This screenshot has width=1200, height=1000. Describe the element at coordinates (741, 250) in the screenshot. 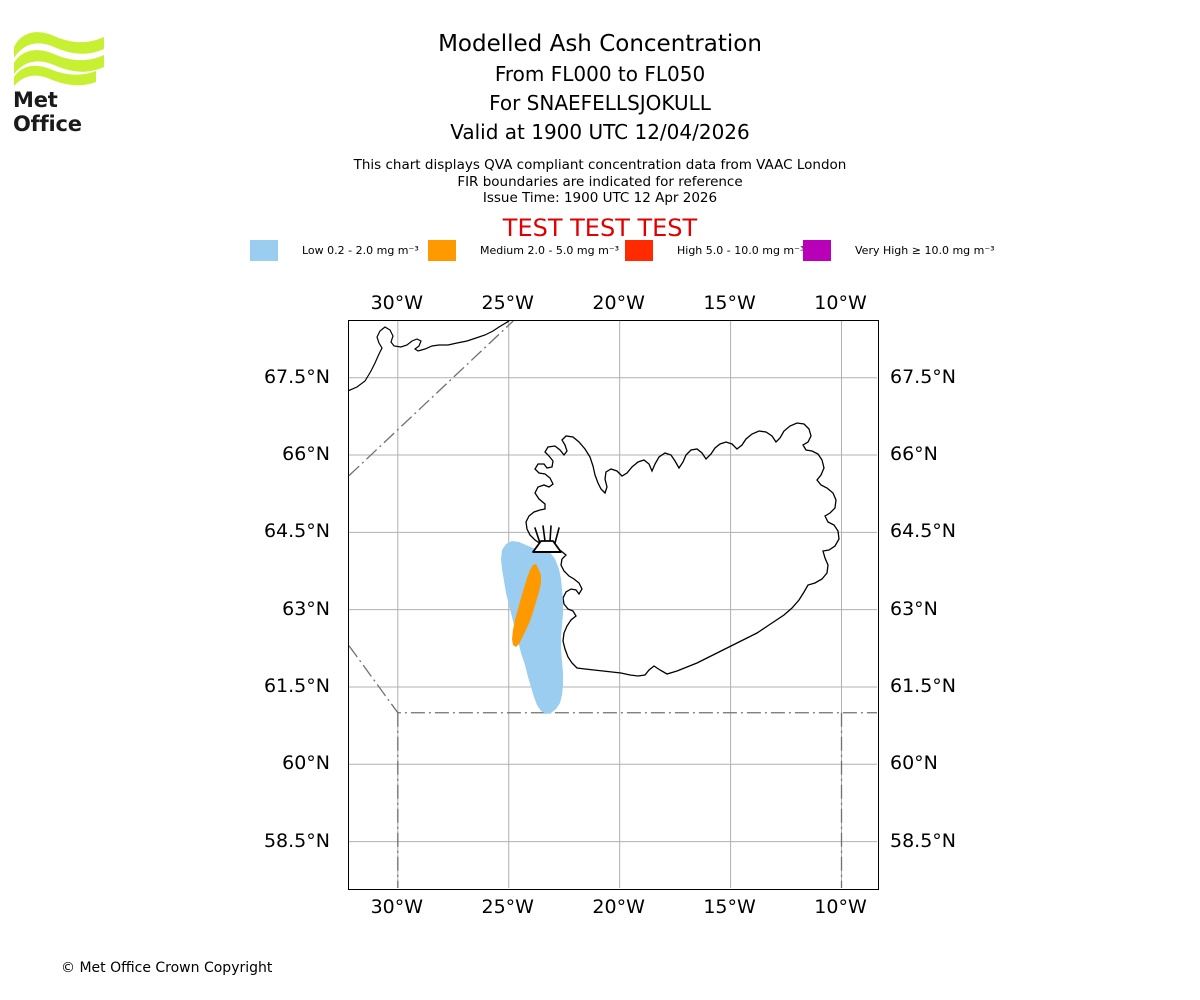

I see `legend-label-high: High 5.0 - 10.0 mg m⁻³` at that location.